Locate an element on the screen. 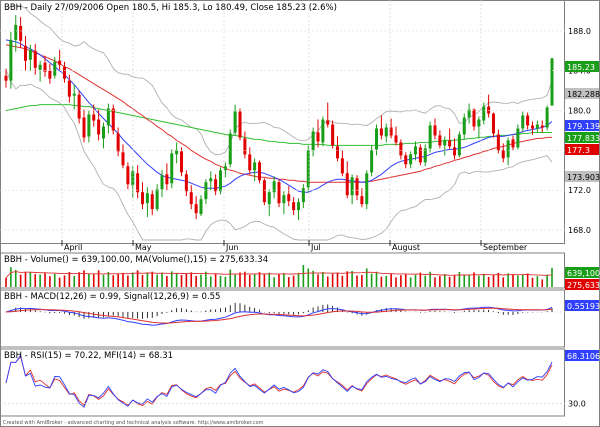 The height and width of the screenshot is (427, 600). price-tag-label: 185.23 is located at coordinates (581, 67).